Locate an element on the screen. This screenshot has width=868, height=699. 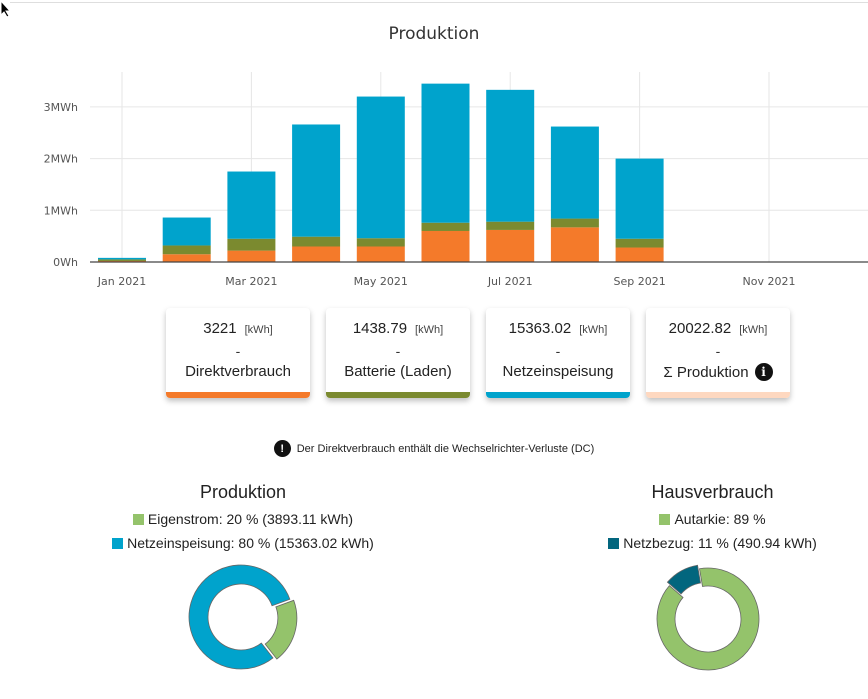
card-direktverbrauch: 3221 [kWh] - Direktverbrauch is located at coordinates (238, 353).